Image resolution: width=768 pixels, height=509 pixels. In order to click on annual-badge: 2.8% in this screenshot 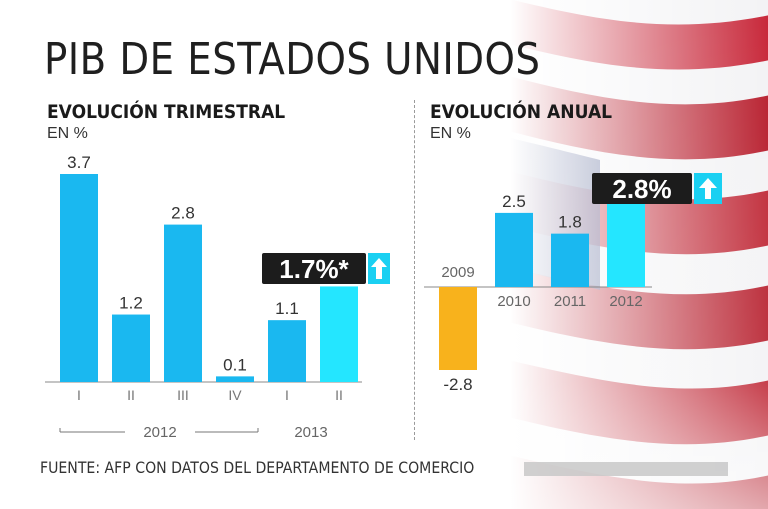, I will do `click(657, 188)`.